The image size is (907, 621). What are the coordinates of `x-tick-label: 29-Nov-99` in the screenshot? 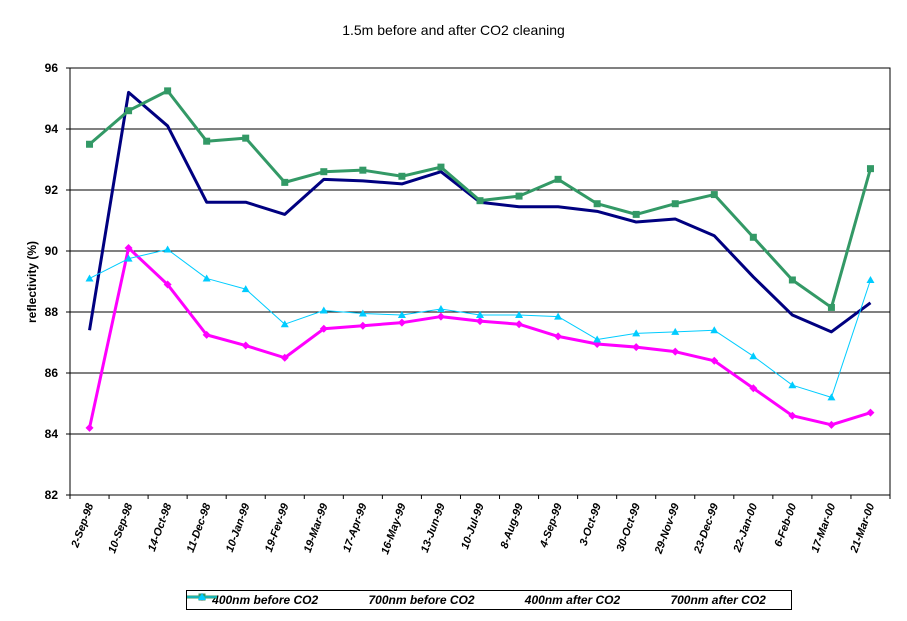 It's located at (667, 528).